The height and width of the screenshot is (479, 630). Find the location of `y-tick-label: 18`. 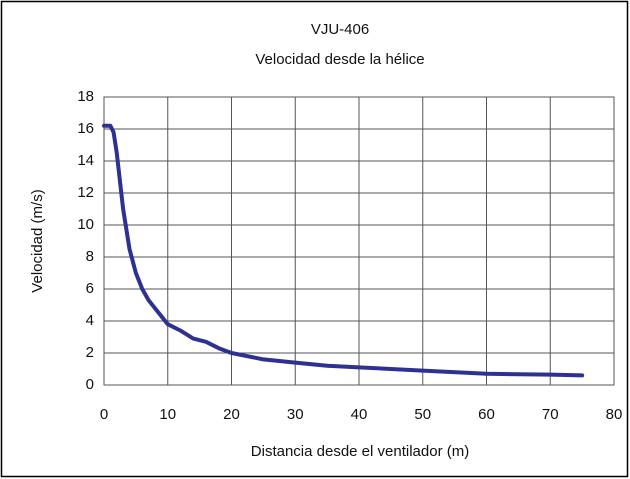

y-tick-label: 18 is located at coordinates (85, 96).